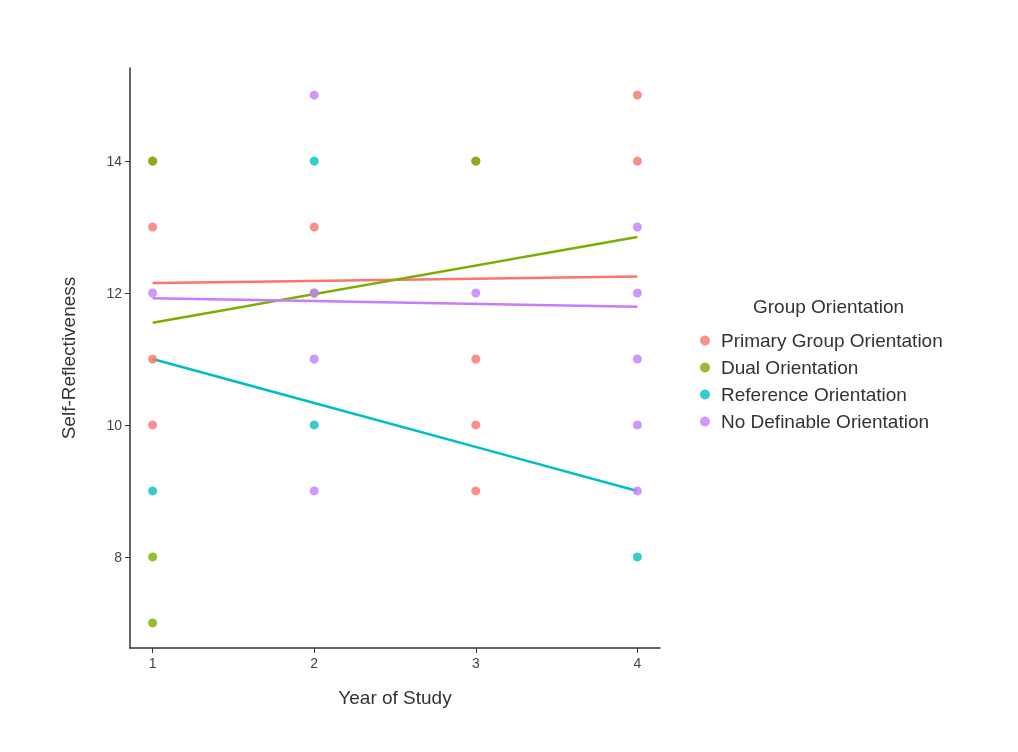 This screenshot has height=752, width=1018. What do you see at coordinates (114, 161) in the screenshot?
I see `y-tick-label: 14` at bounding box center [114, 161].